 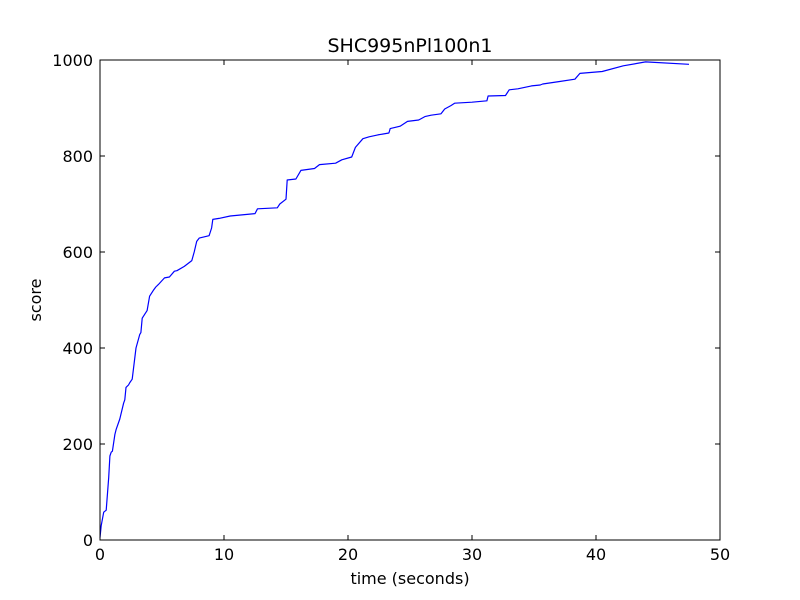 I want to click on y-tick-label: 200, so click(x=77, y=444).